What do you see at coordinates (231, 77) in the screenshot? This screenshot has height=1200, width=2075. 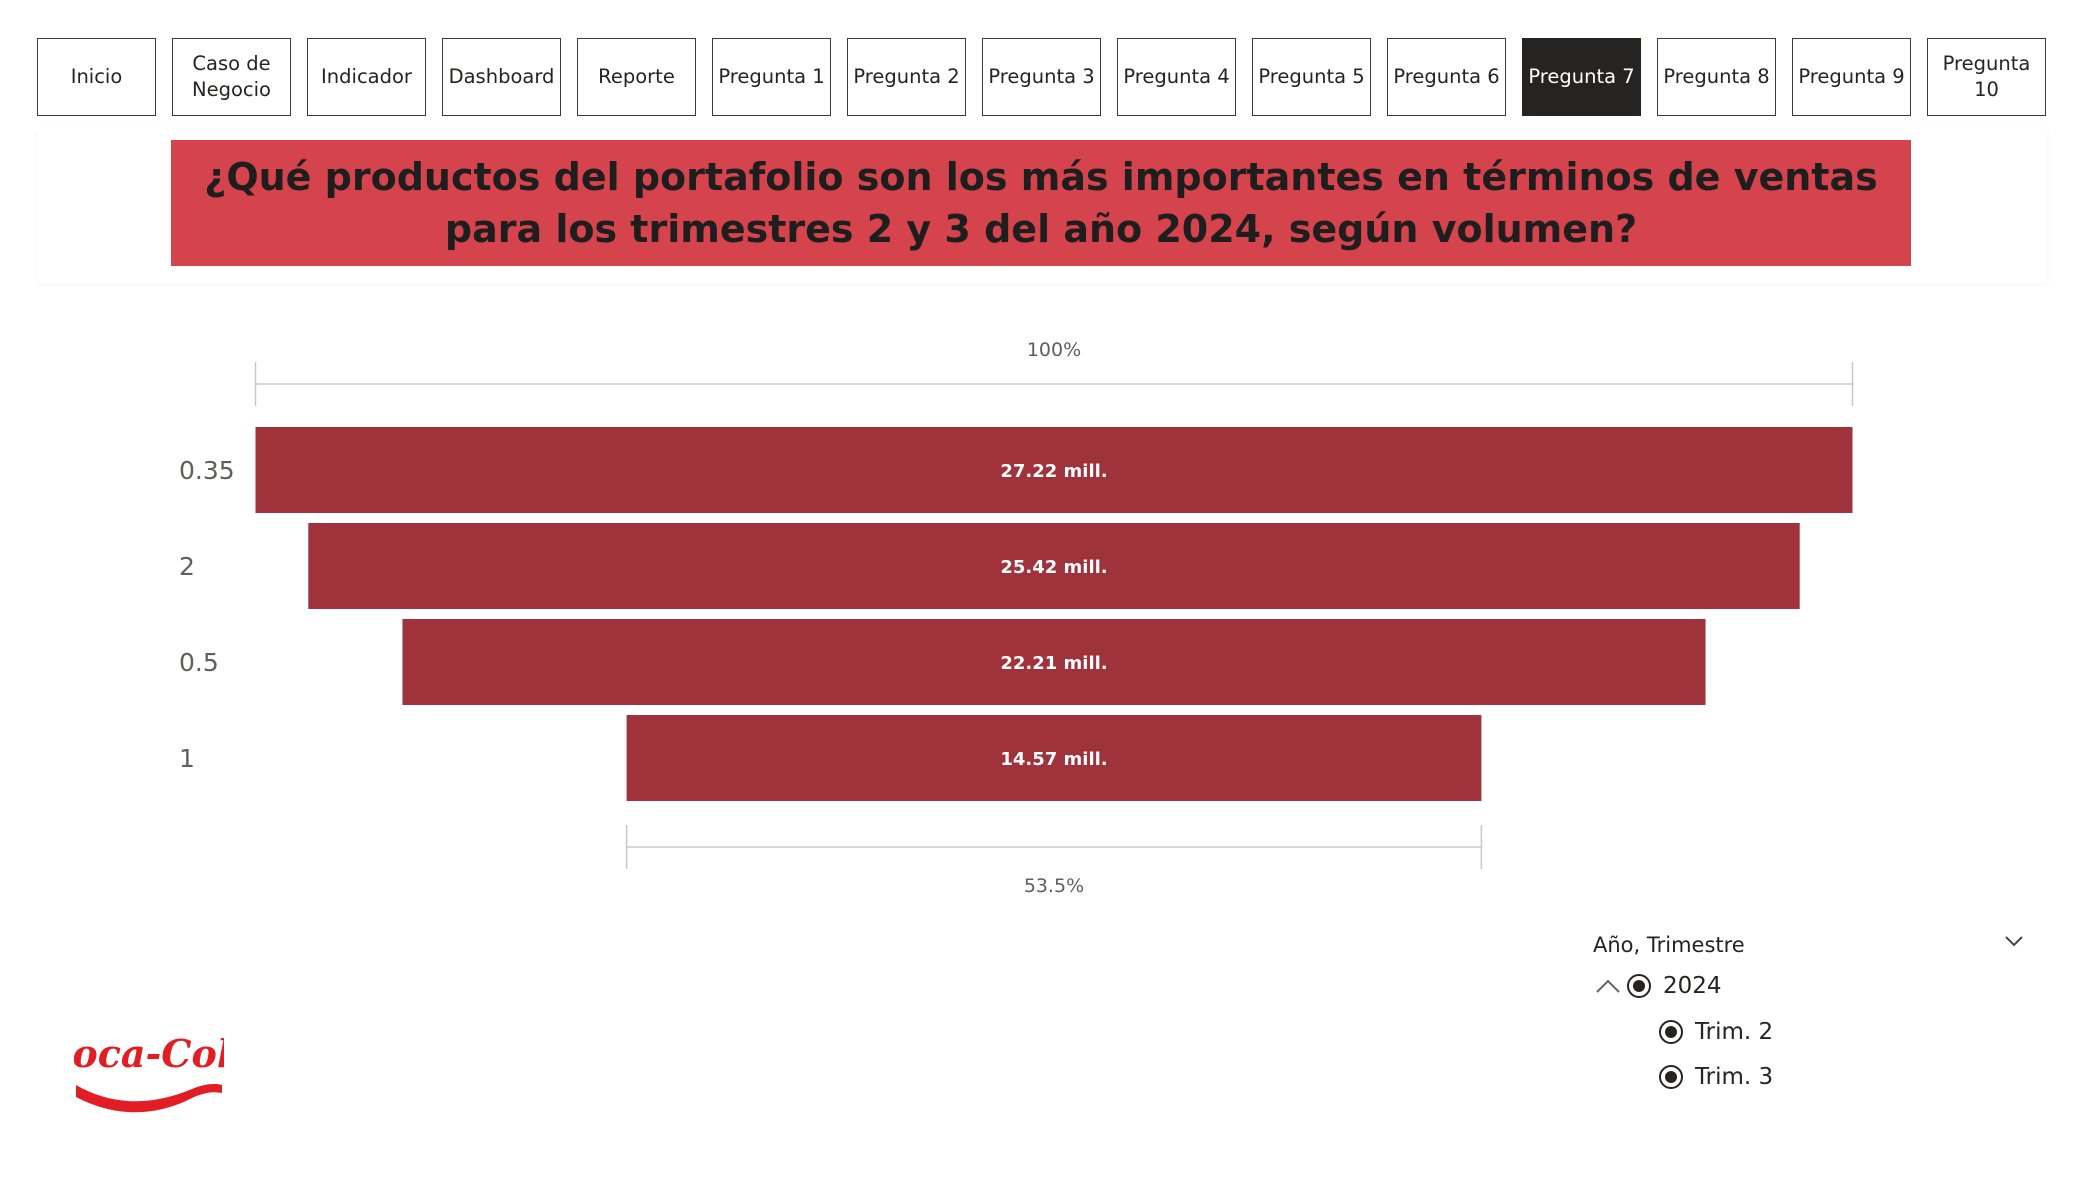 I see `nav-button-caso-de-negocio: Caso de Negocio` at bounding box center [231, 77].